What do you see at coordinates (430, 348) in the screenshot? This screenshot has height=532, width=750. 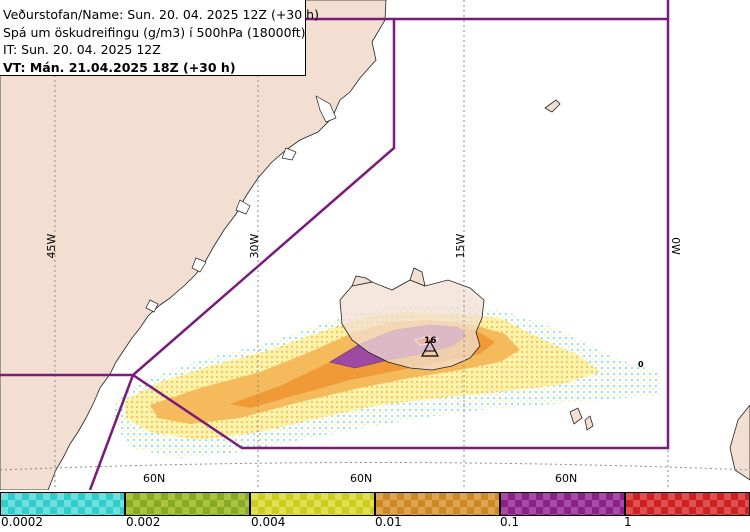 I see `volcano-source-marker` at bounding box center [430, 348].